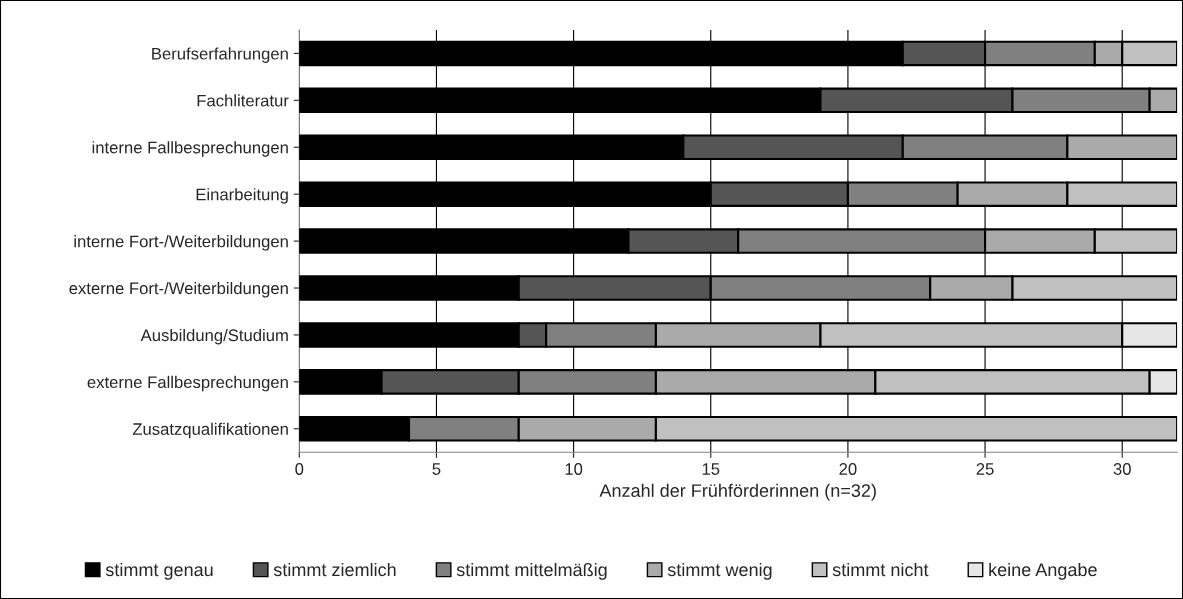  Describe the element at coordinates (220, 55) in the screenshot. I see `y-tick-label: Berufserfahrungen` at that location.